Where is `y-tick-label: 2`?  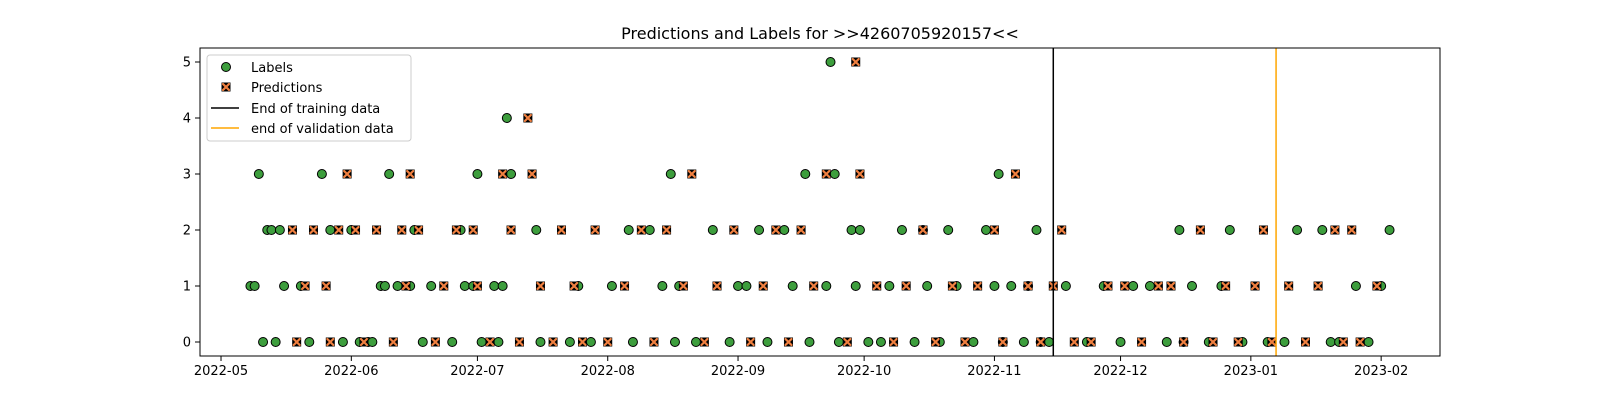 y-tick-label: 2 is located at coordinates (187, 231).